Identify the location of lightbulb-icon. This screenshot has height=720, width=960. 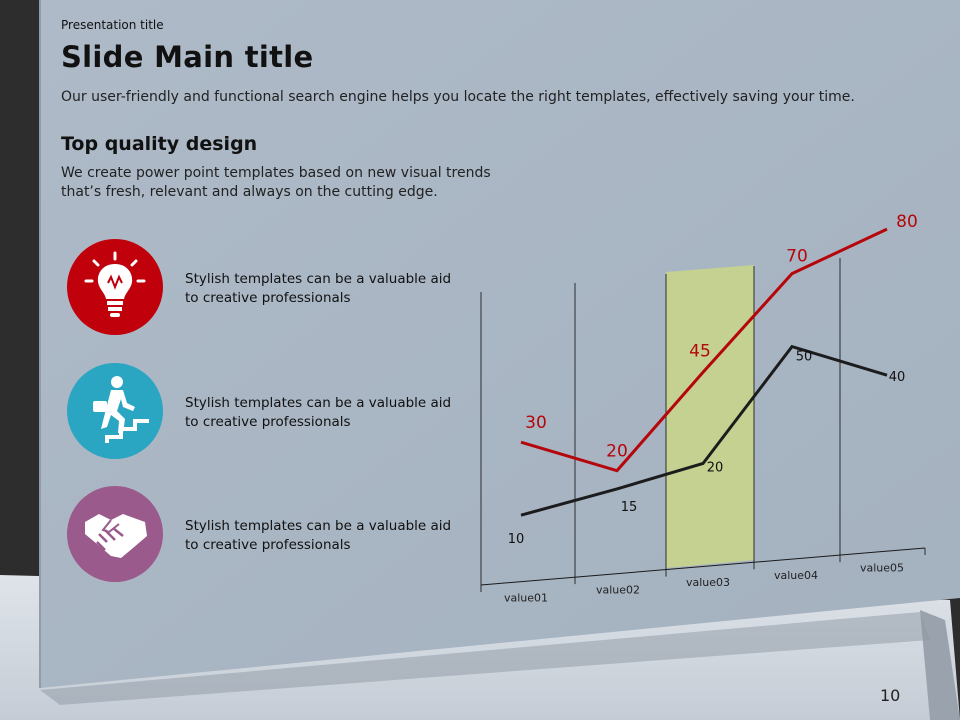
(115, 287).